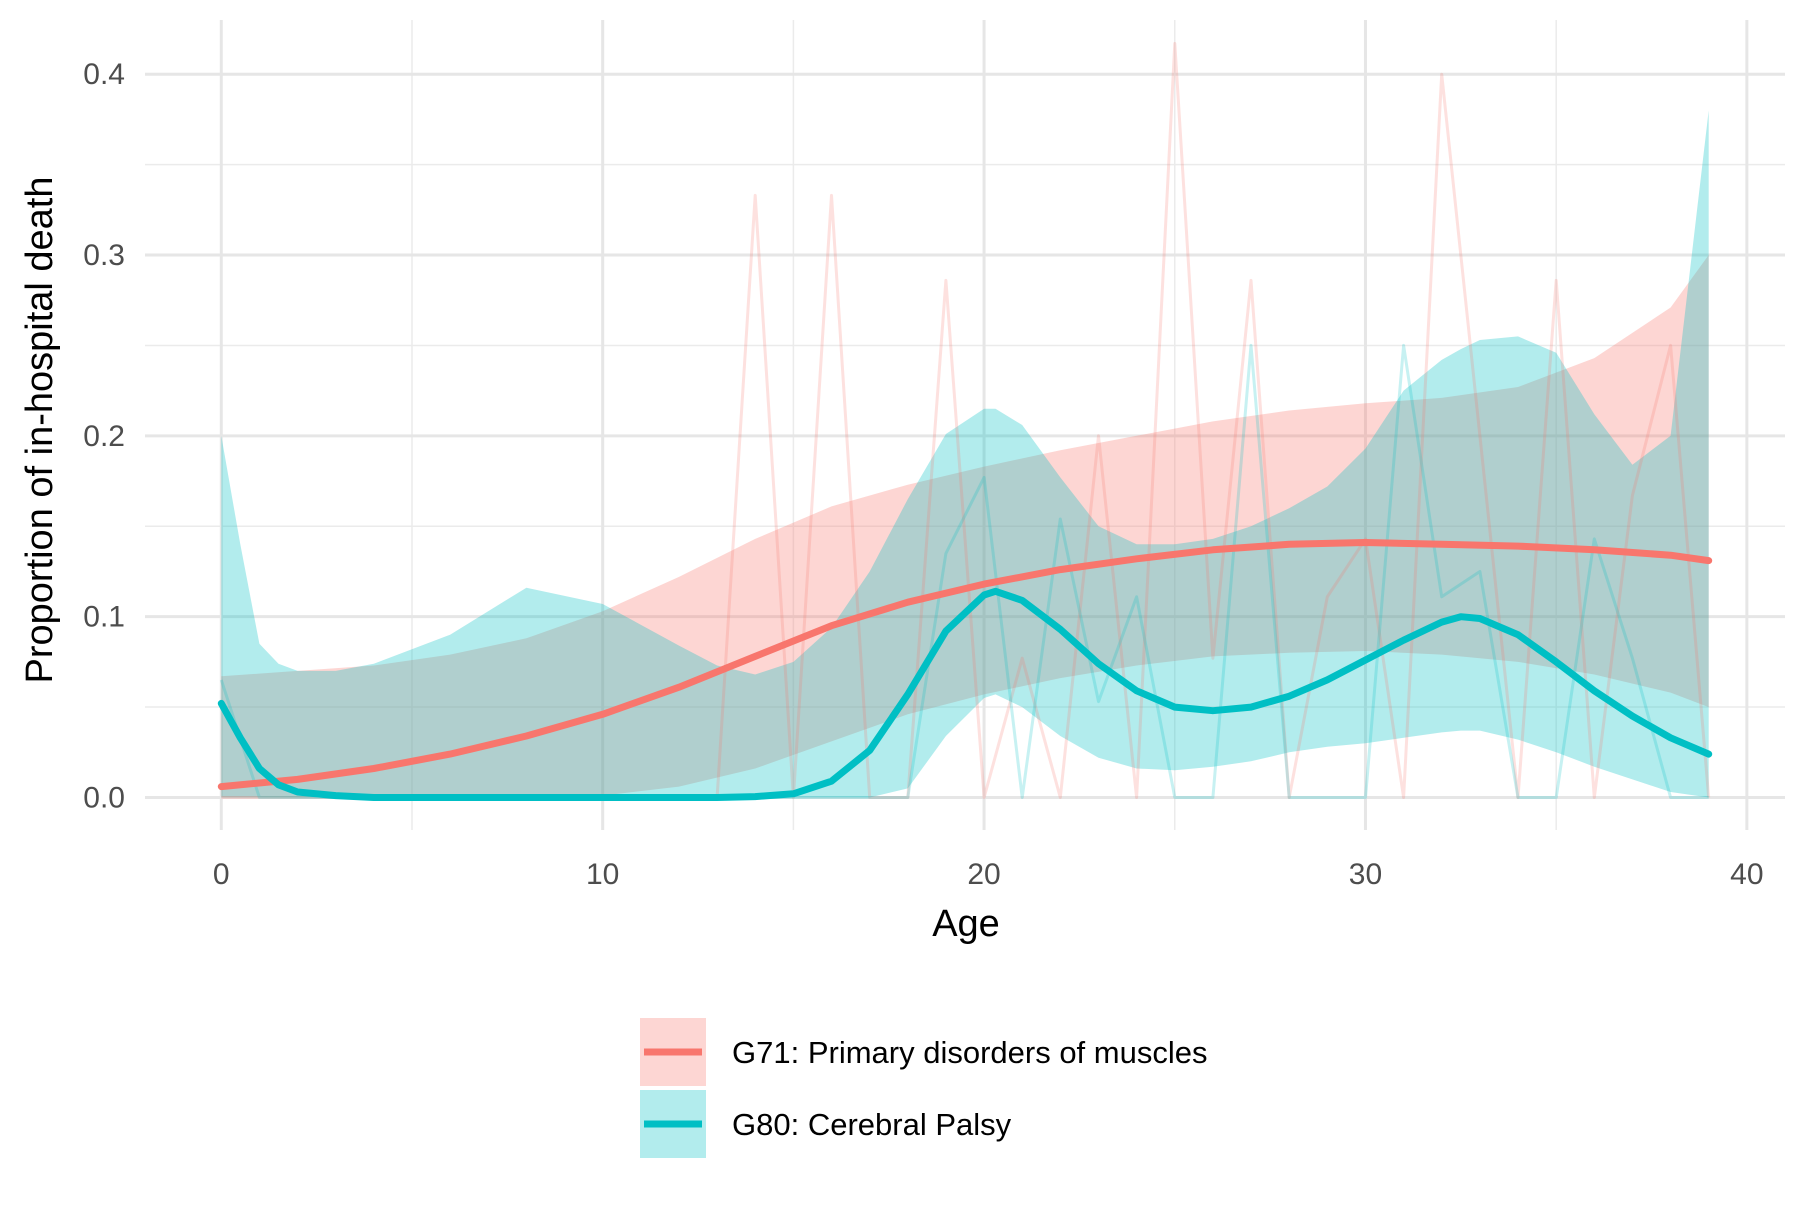  I want to click on y-tick-label: 0.4, so click(104, 74).